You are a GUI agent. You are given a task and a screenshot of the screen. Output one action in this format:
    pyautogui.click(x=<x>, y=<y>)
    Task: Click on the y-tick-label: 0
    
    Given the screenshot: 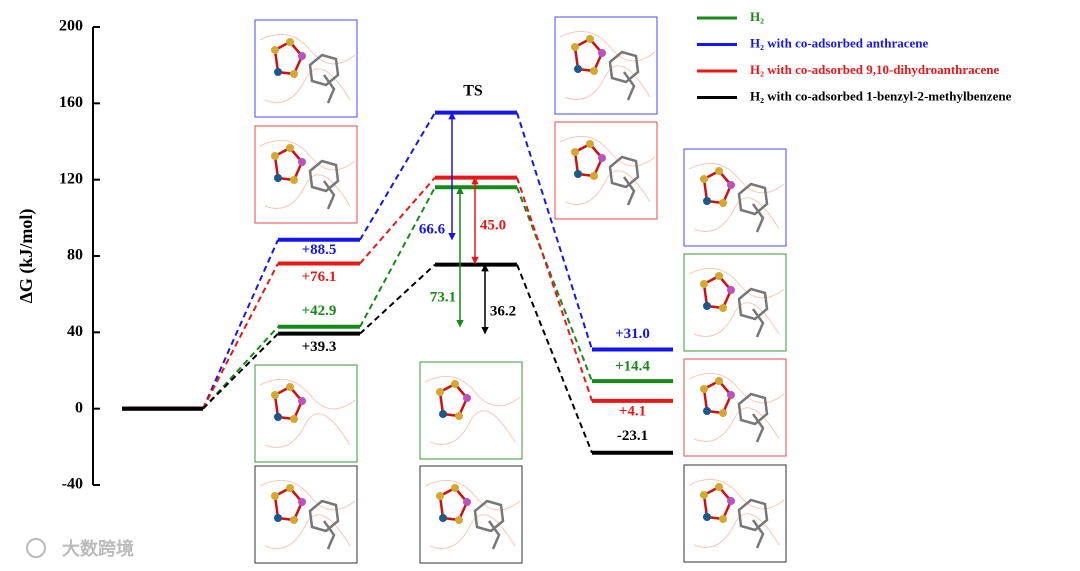 What is the action you would take?
    pyautogui.click(x=79, y=407)
    